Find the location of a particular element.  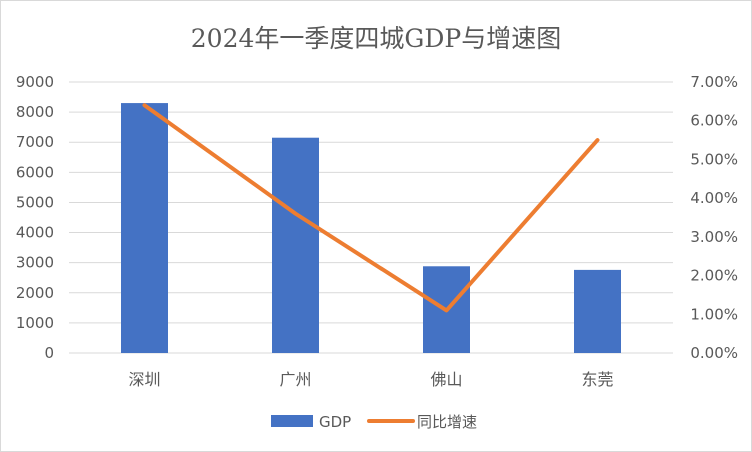

legend-label-growth: 同比增速 is located at coordinates (447, 422).